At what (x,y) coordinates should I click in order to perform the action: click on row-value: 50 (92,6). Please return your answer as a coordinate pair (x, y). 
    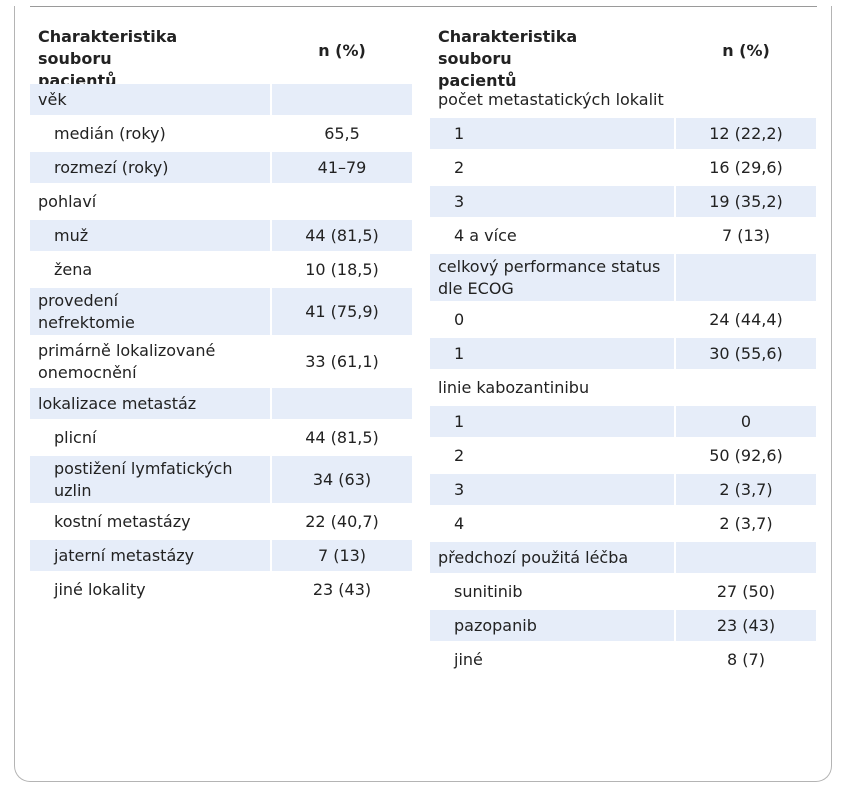
    Looking at the image, I should click on (746, 455).